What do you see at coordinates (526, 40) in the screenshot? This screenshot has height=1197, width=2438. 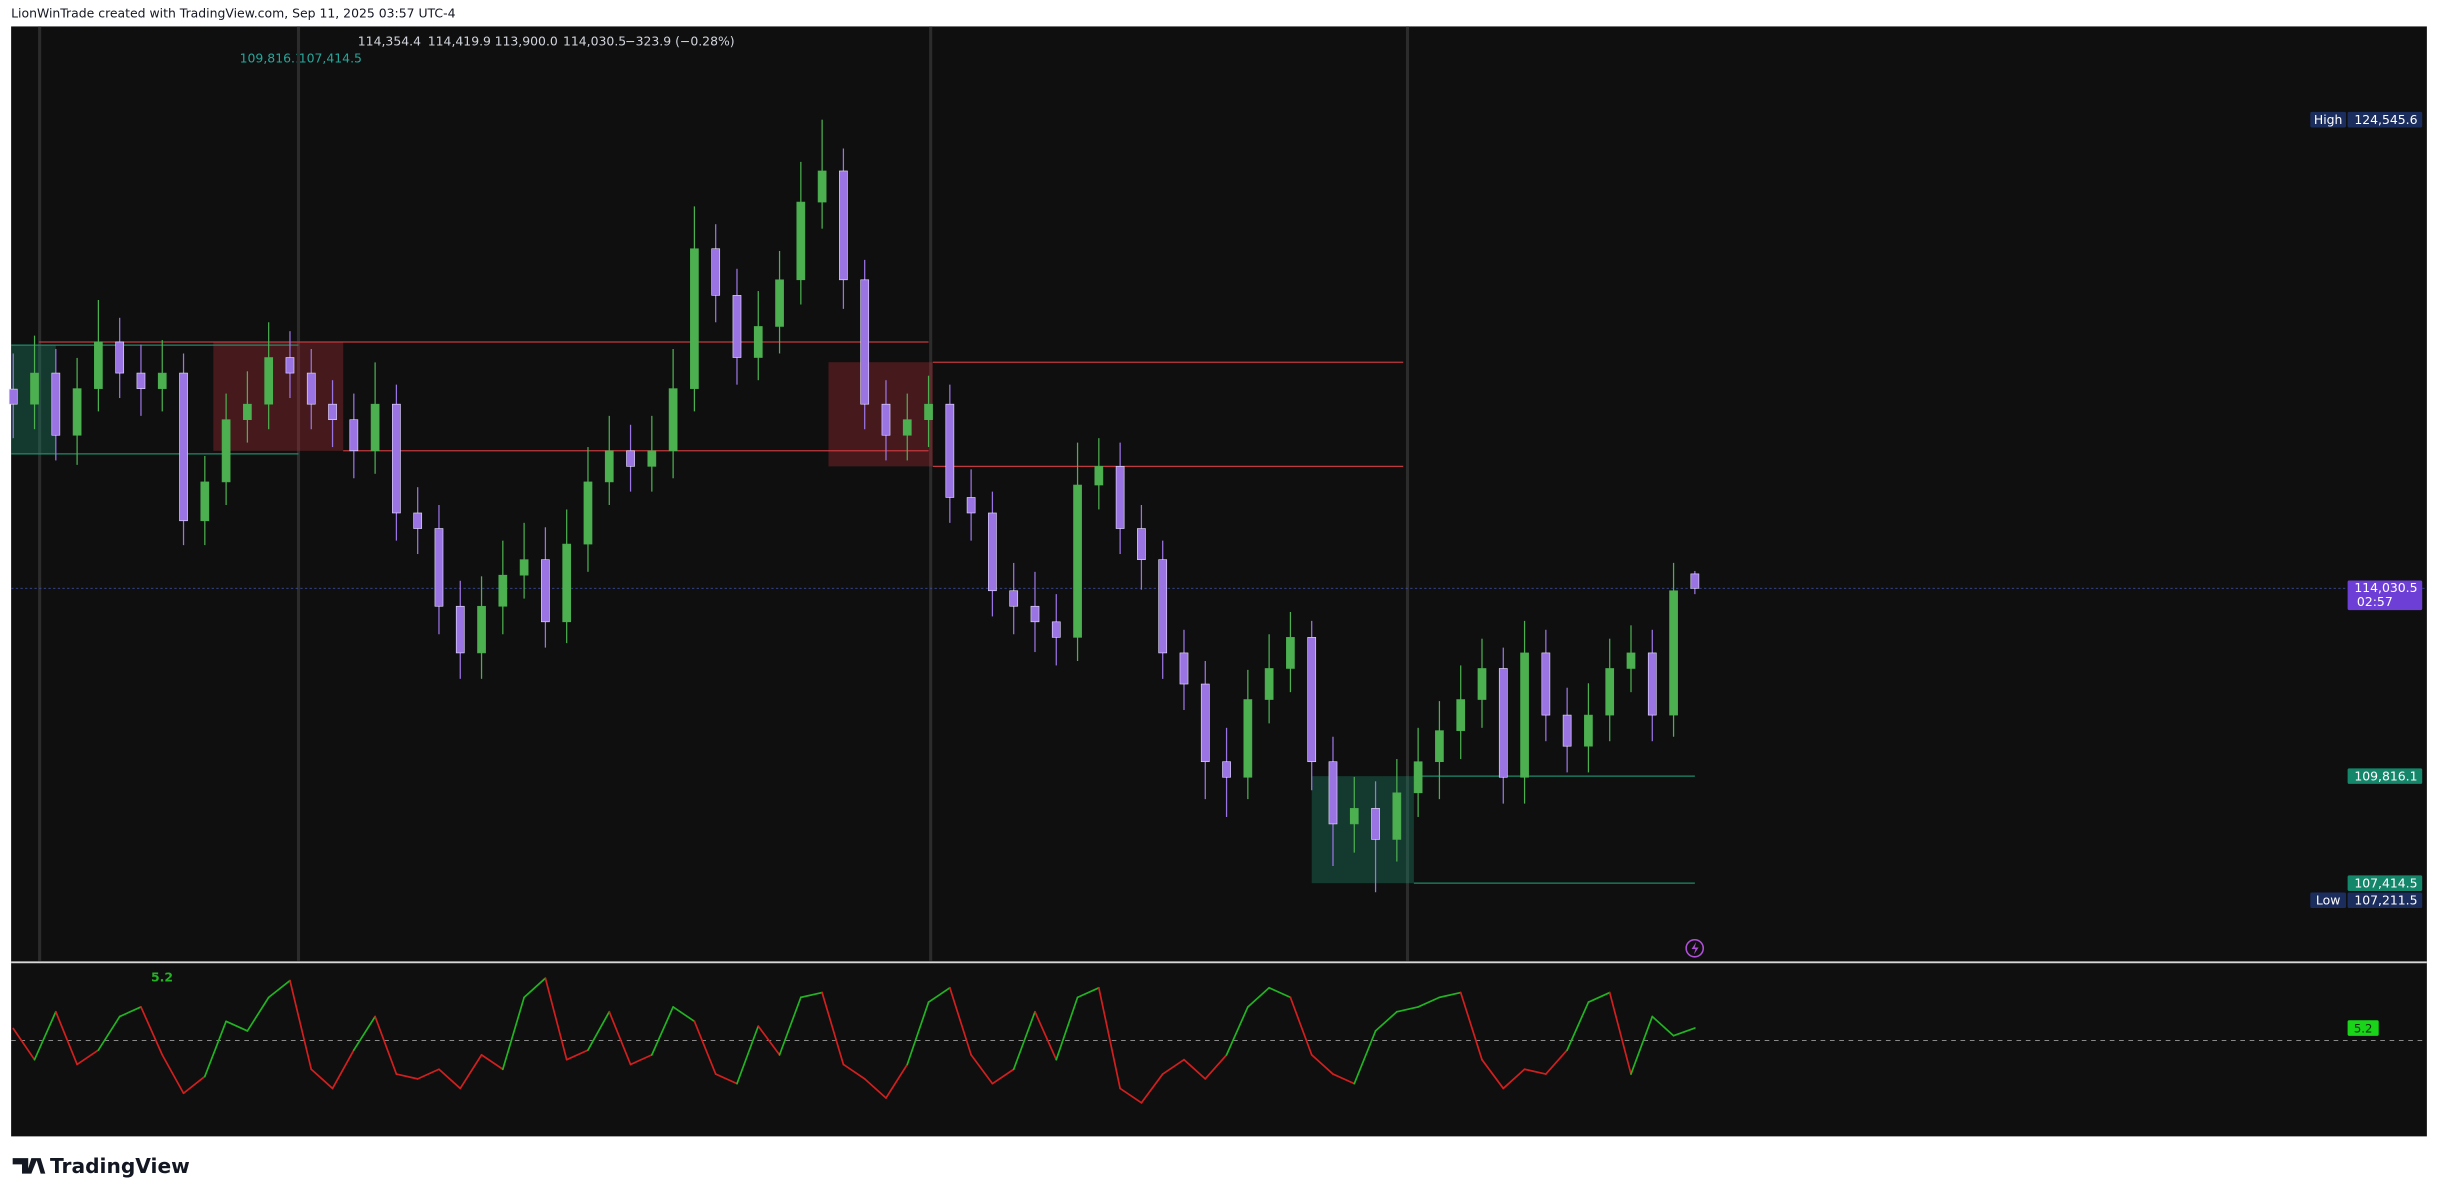 I see `ohlc-value: 113,900.0` at bounding box center [526, 40].